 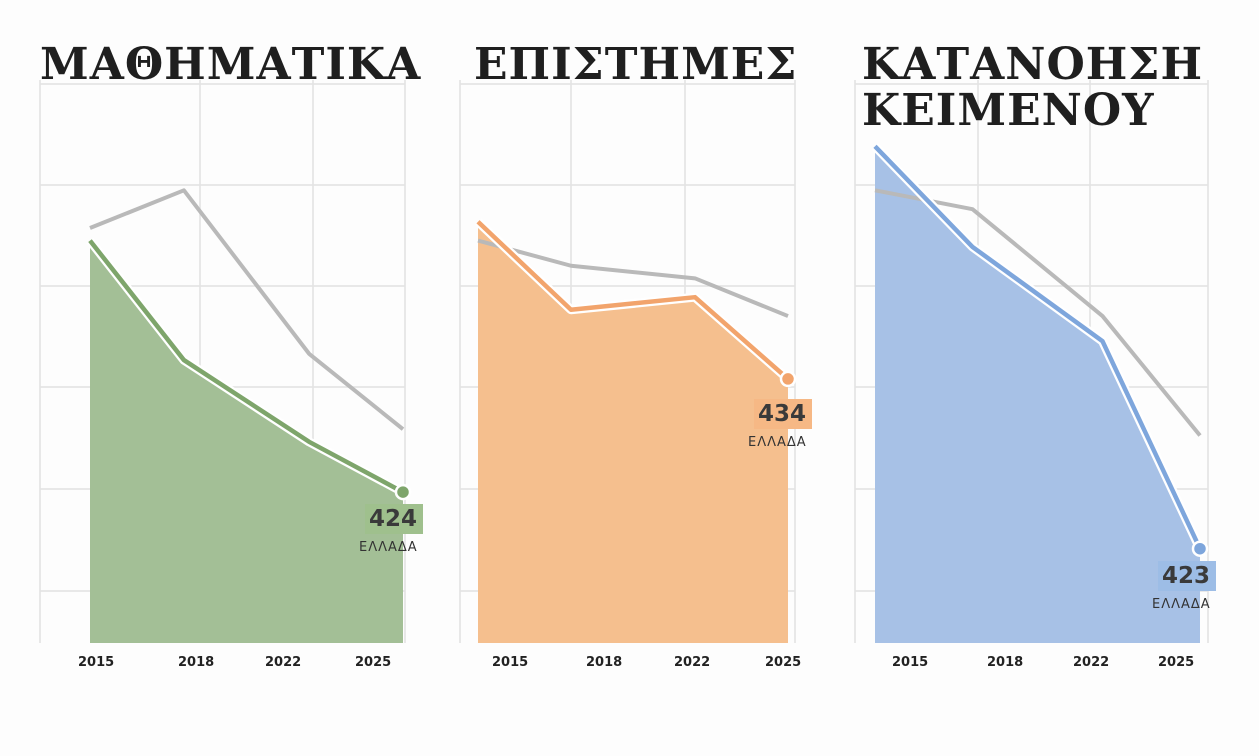 What do you see at coordinates (636, 64) in the screenshot?
I see `science-title: ΕΠΙΣΤΗΜΕΣ` at bounding box center [636, 64].